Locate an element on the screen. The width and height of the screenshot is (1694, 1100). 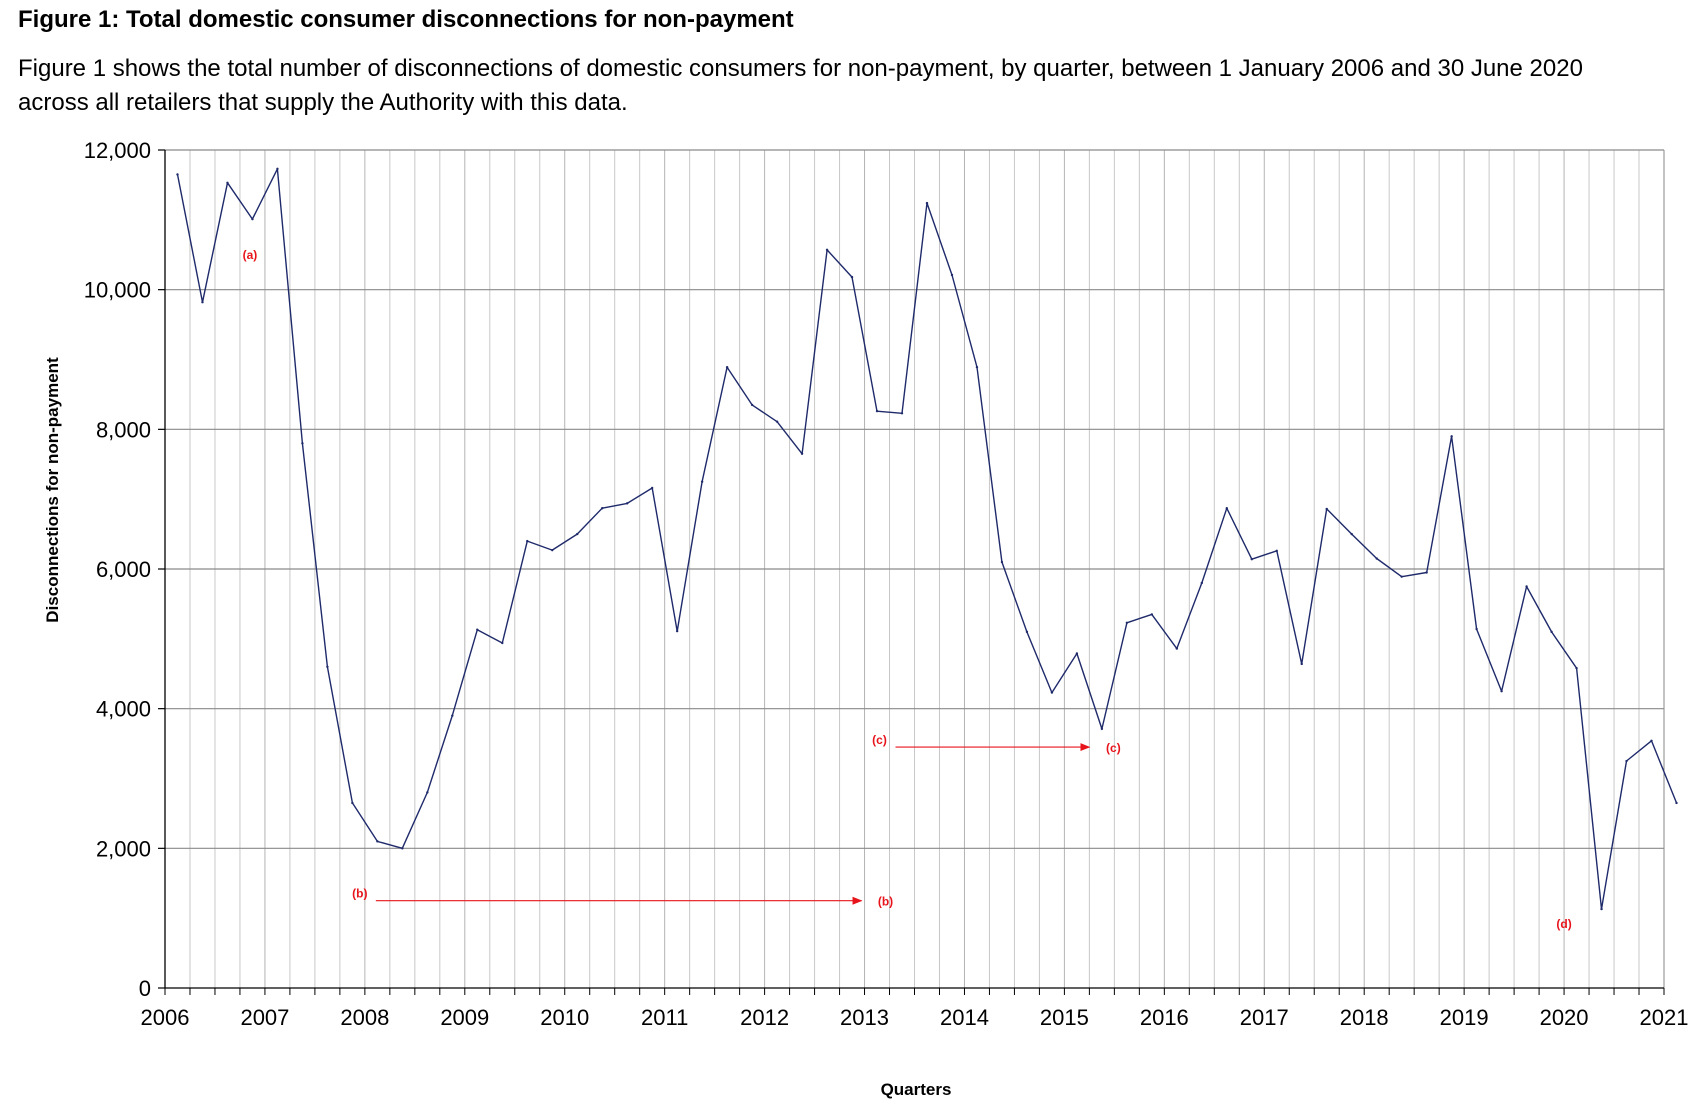
y-tick-label: 2,000 is located at coordinates (123, 848).